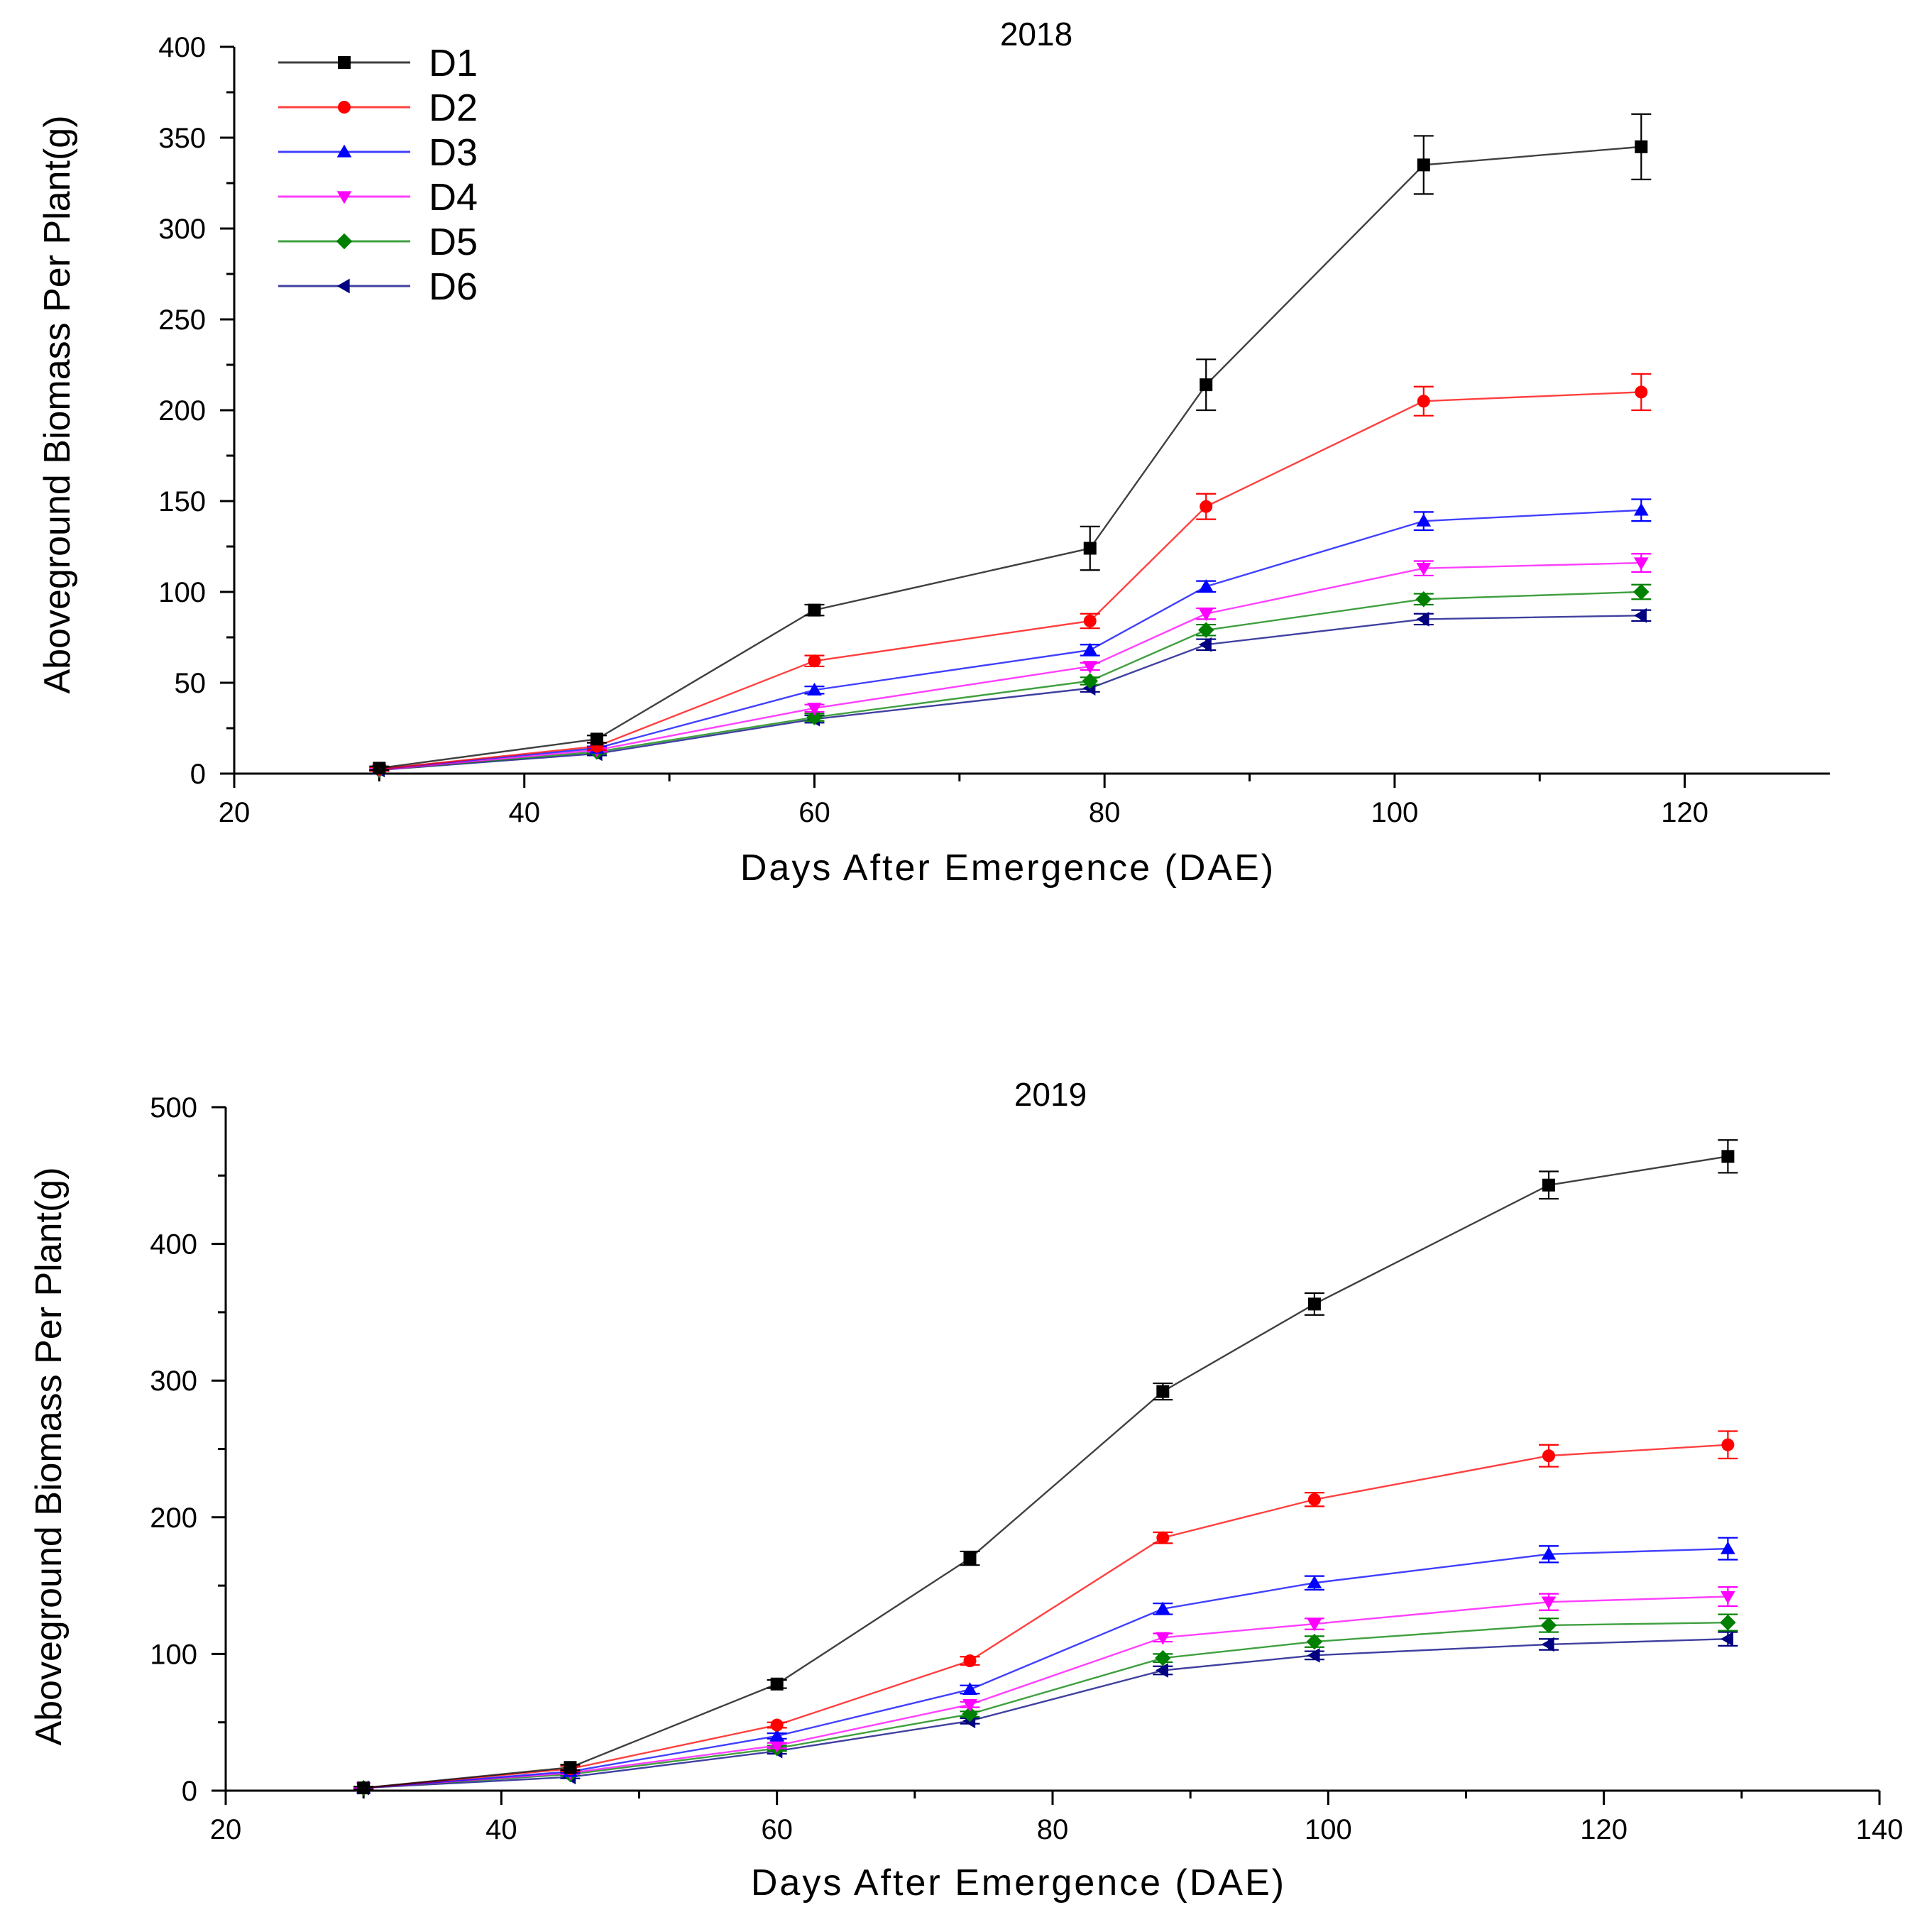 This screenshot has width=1932, height=1917. I want to click on legend-item-d4: D4, so click(378, 198).